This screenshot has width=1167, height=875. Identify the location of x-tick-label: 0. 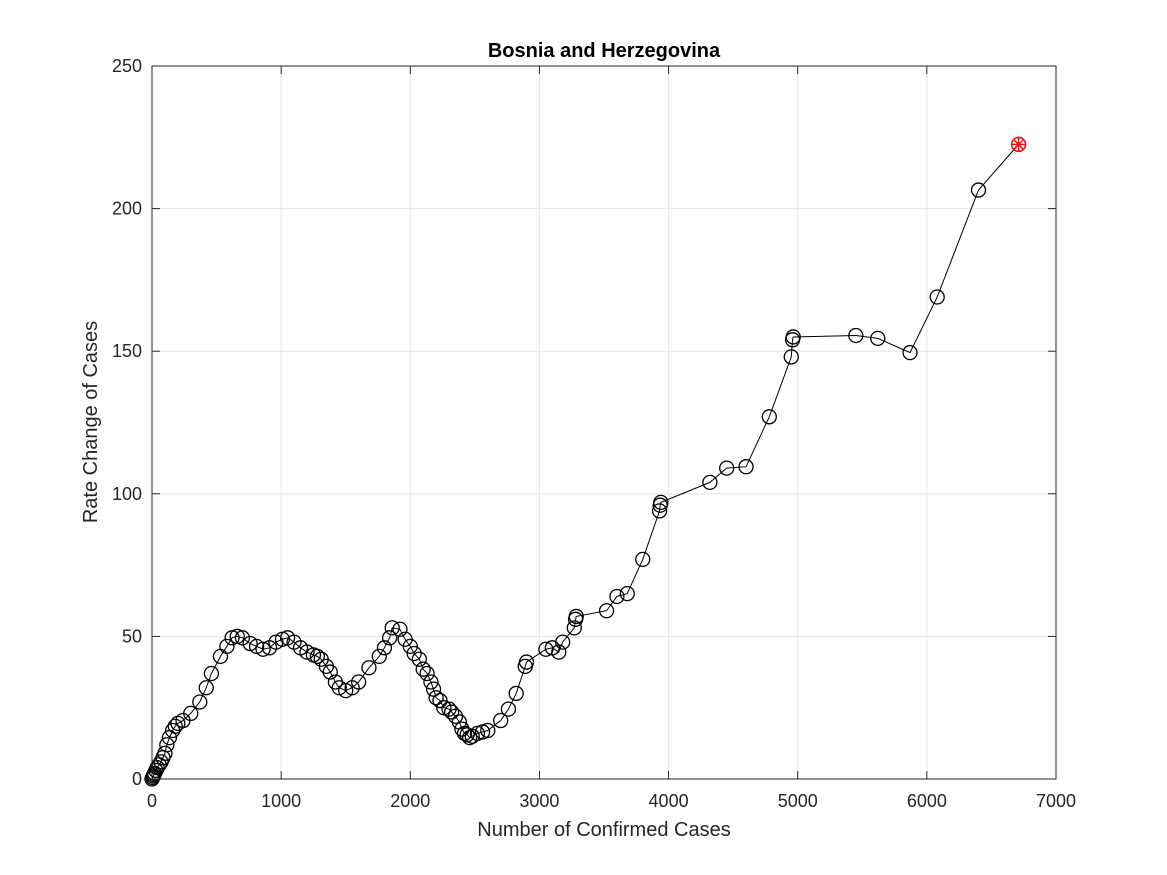
(152, 801).